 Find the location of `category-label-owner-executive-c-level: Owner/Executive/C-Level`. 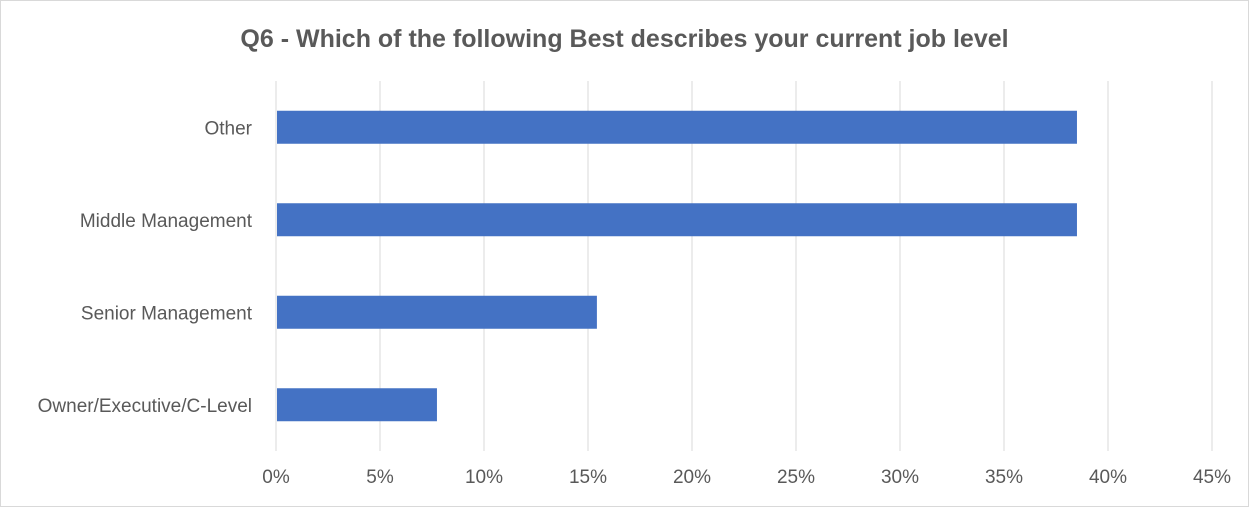

category-label-owner-executive-c-level: Owner/Executive/C-Level is located at coordinates (145, 406).